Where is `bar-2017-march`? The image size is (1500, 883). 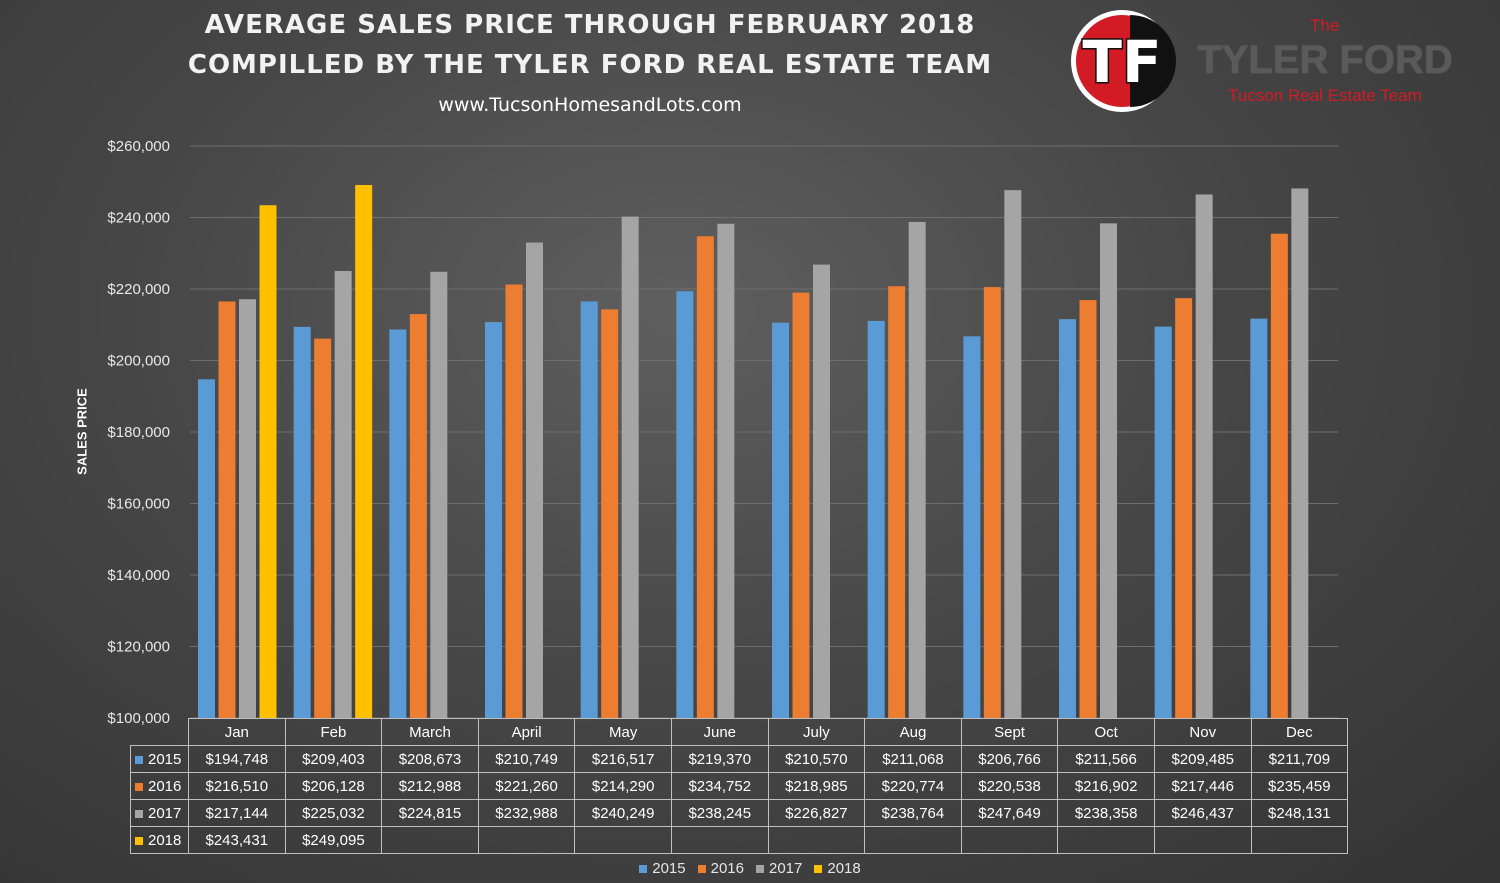
bar-2017-march is located at coordinates (439, 494).